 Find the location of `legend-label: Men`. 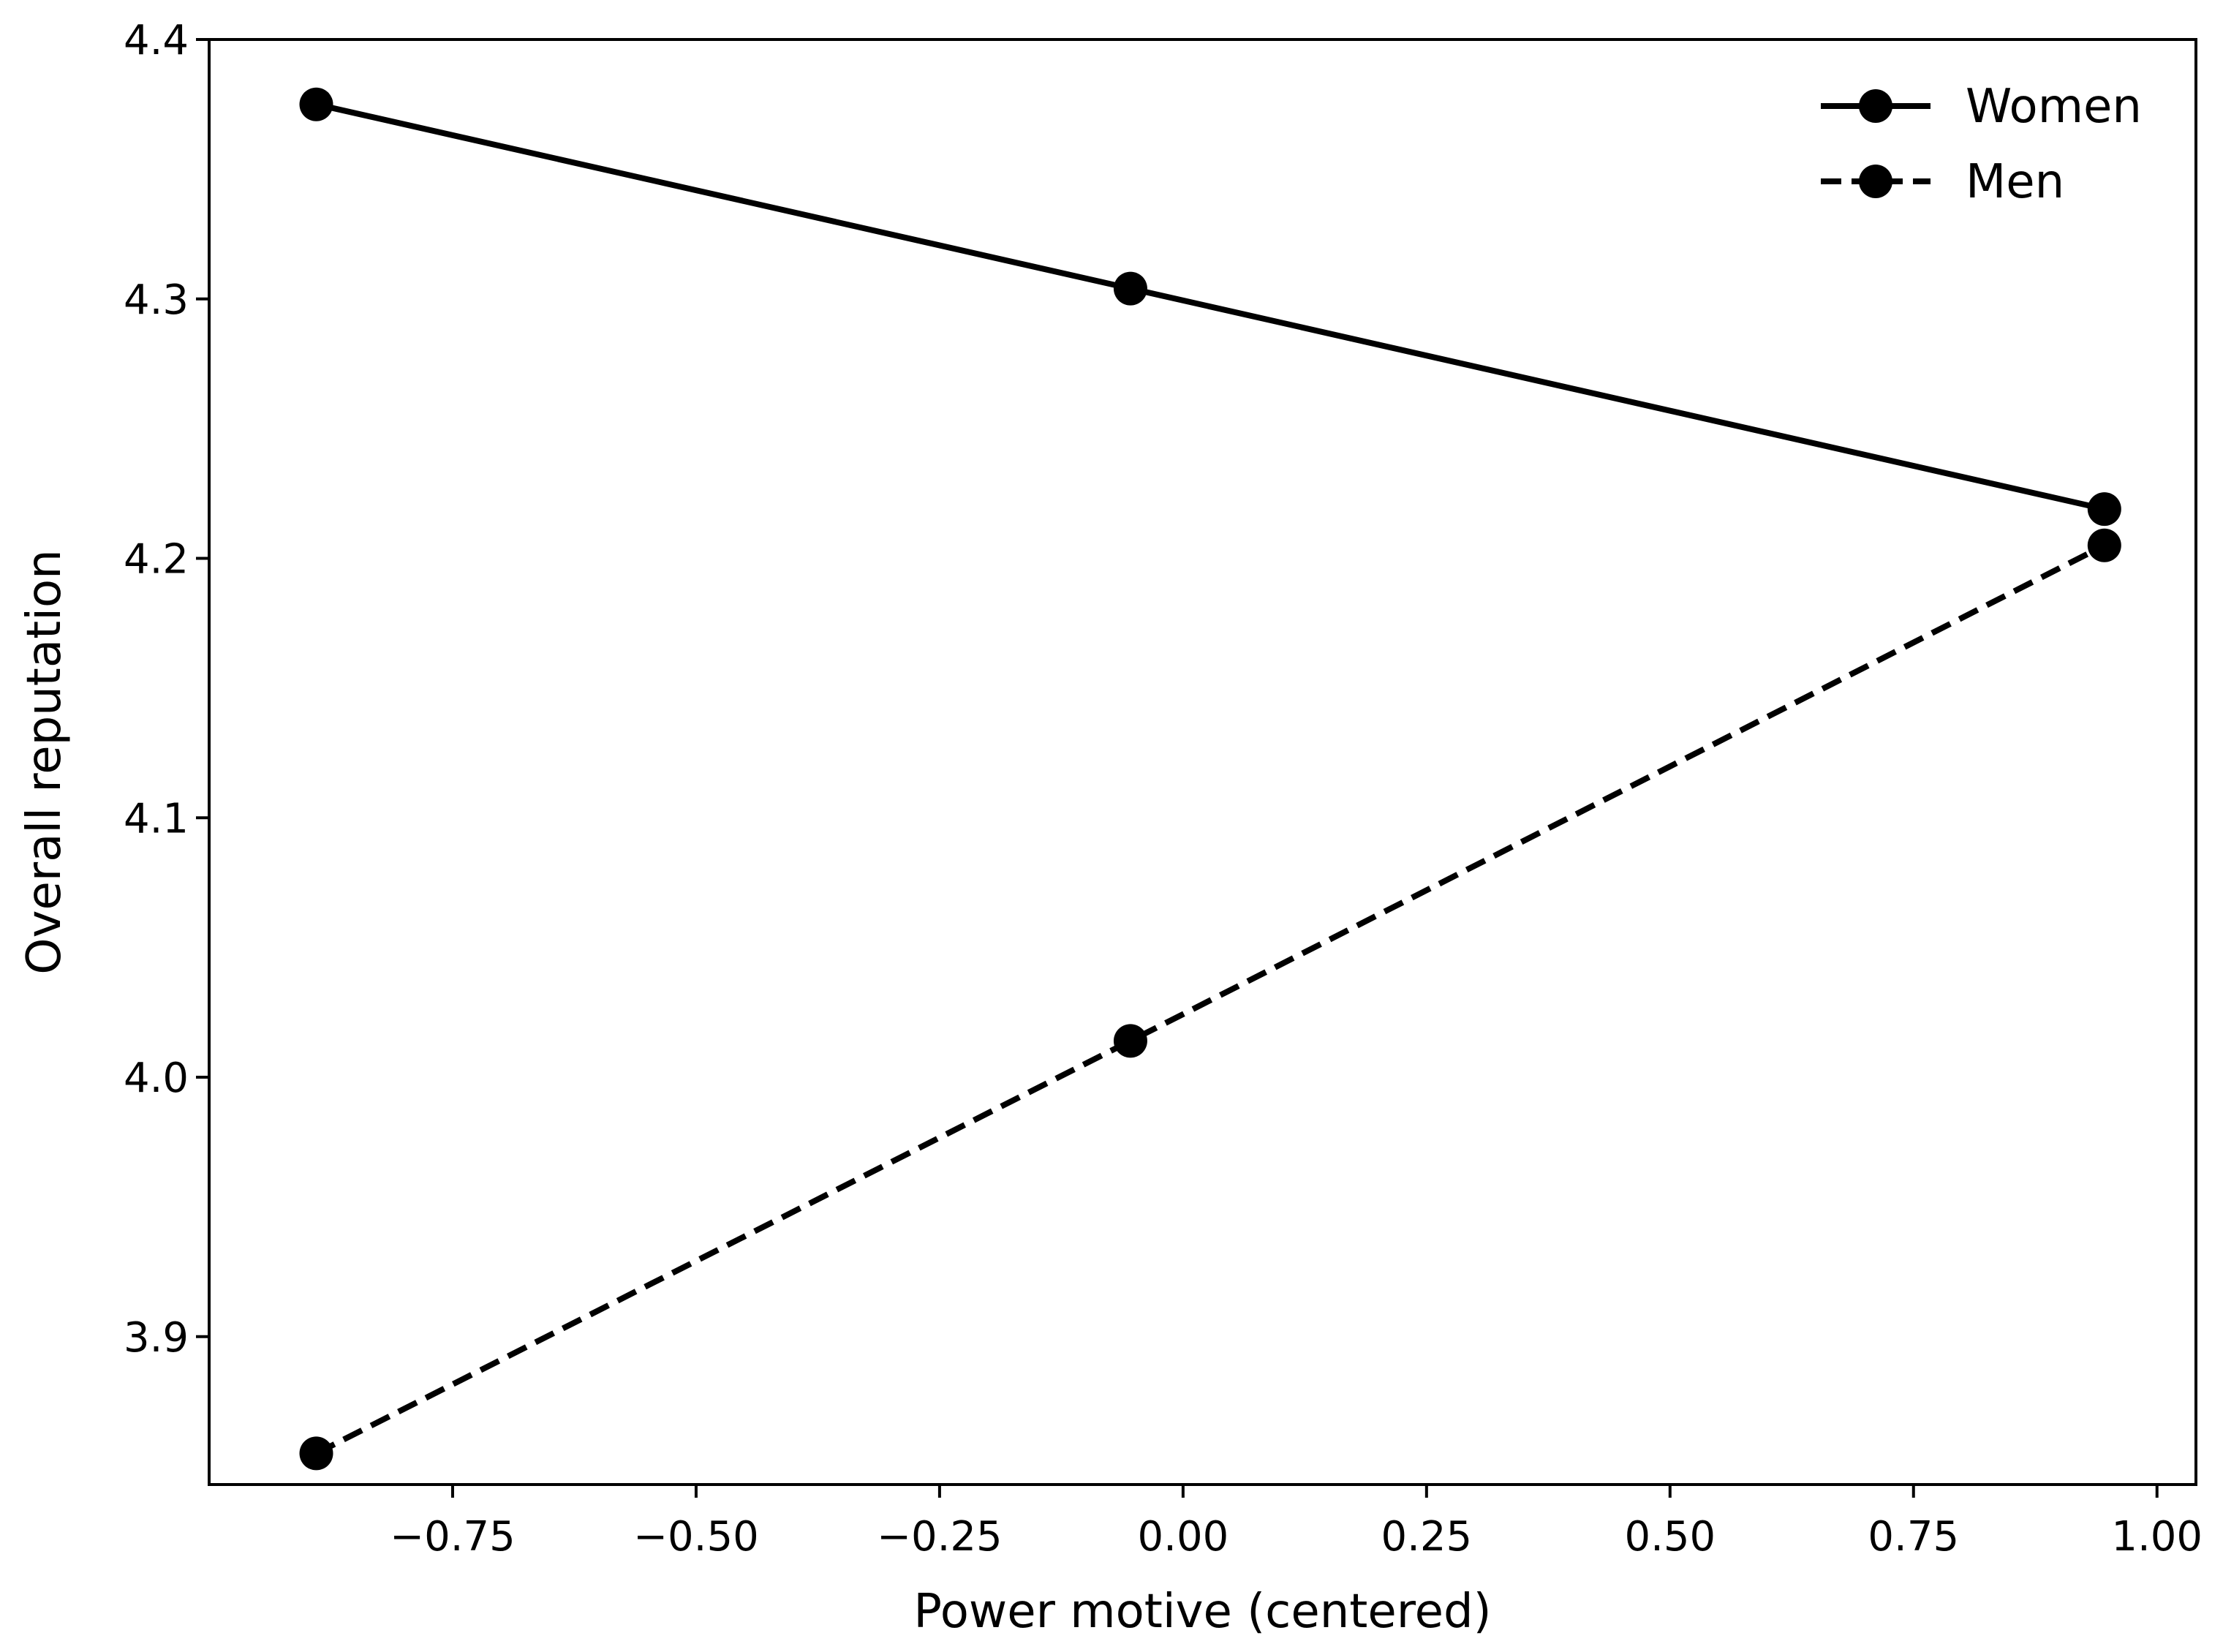

legend-label: Men is located at coordinates (2015, 182).